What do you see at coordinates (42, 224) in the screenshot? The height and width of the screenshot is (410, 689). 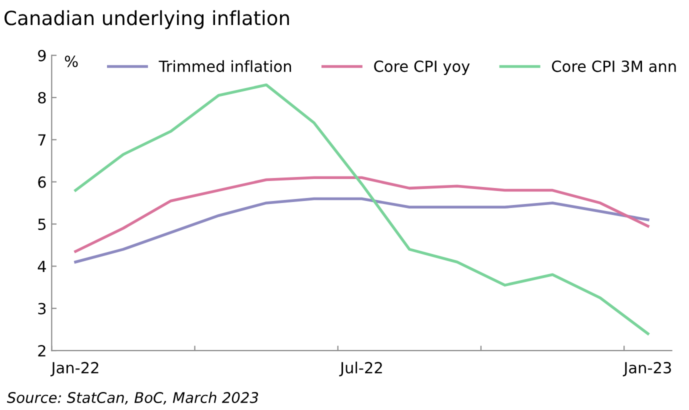 I see `y-tick-label: 5` at bounding box center [42, 224].